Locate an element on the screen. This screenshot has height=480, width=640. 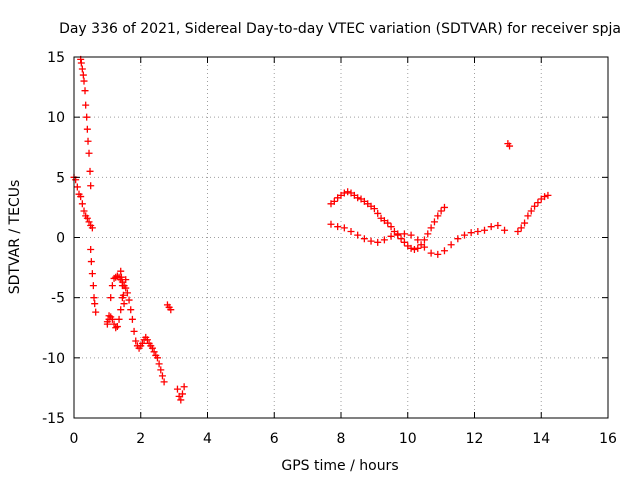
series-sat_l is located at coordinates (533, 213).